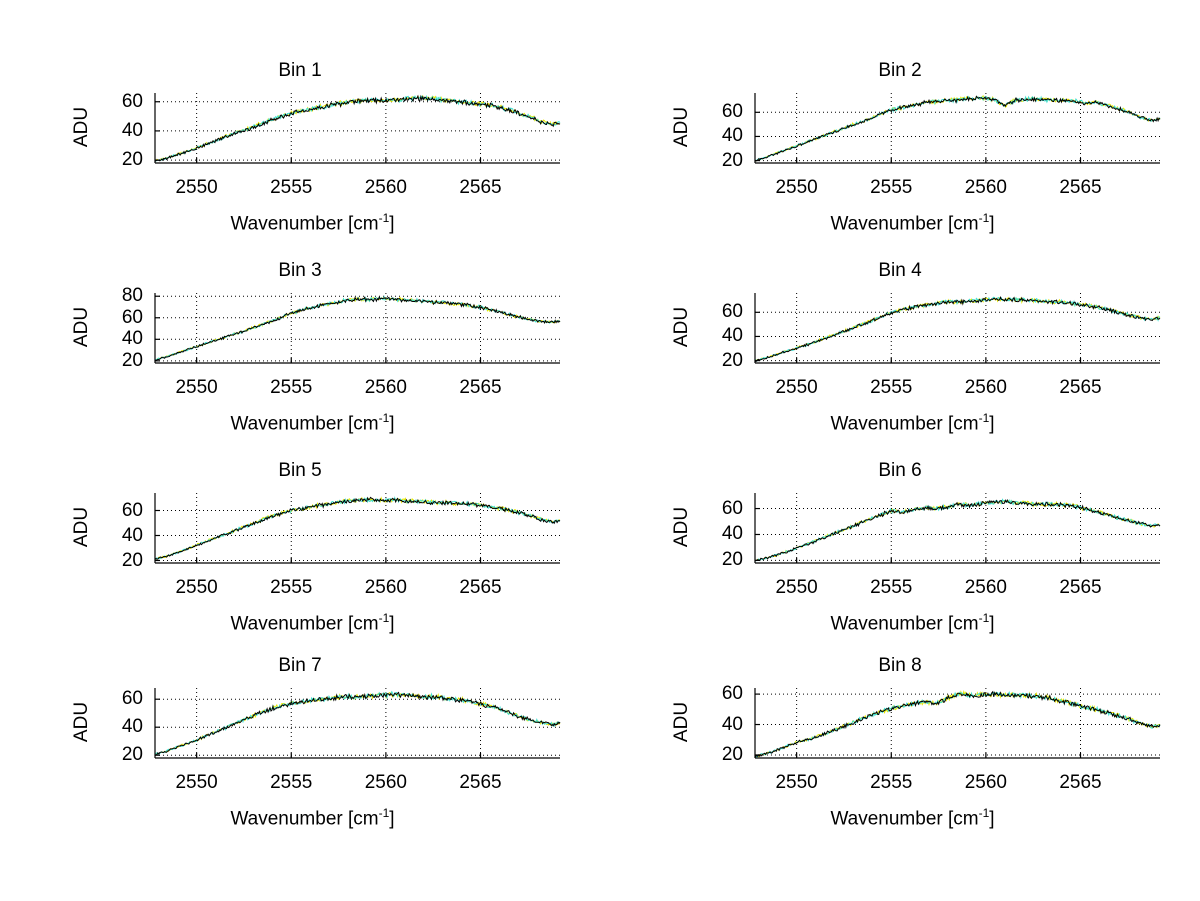  Describe the element at coordinates (900, 70) in the screenshot. I see `panel-title: Bin 2` at that location.